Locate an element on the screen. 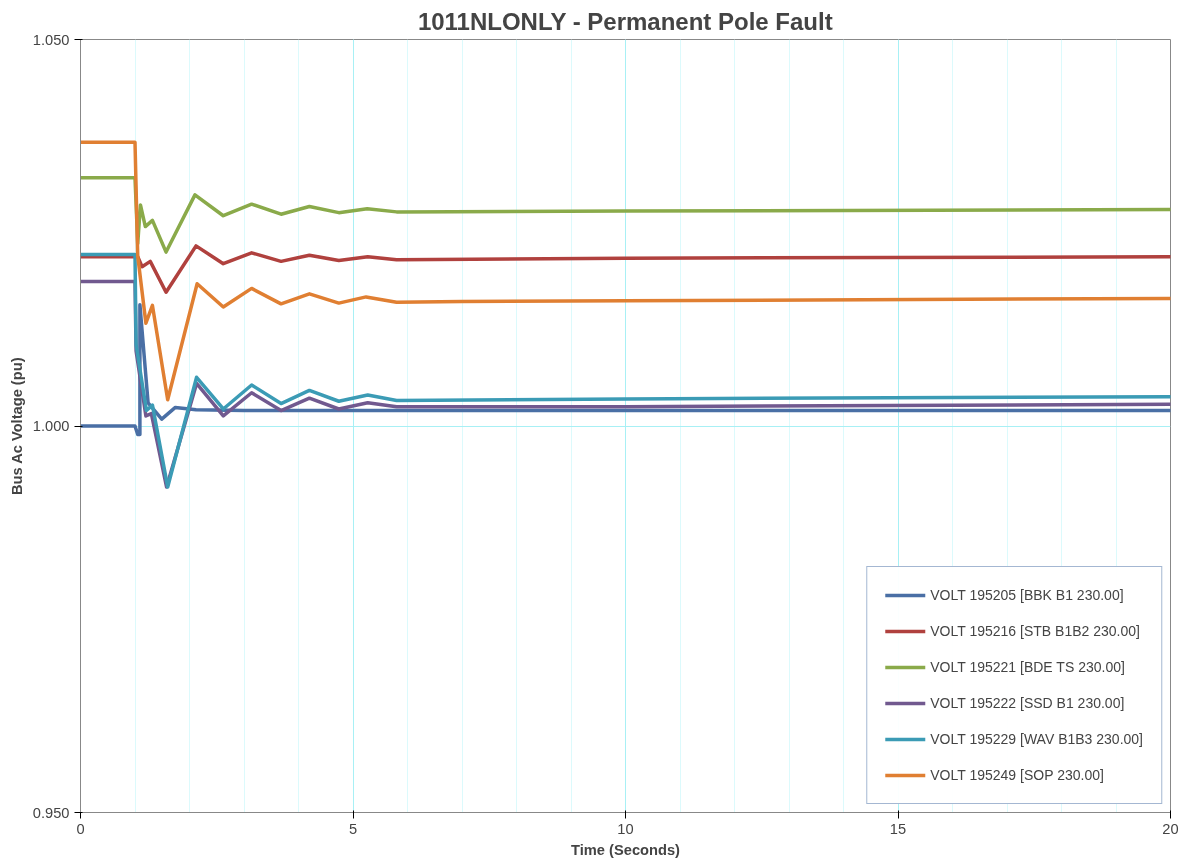 The image size is (1194, 865). x-tick-label: 10 is located at coordinates (625, 828).